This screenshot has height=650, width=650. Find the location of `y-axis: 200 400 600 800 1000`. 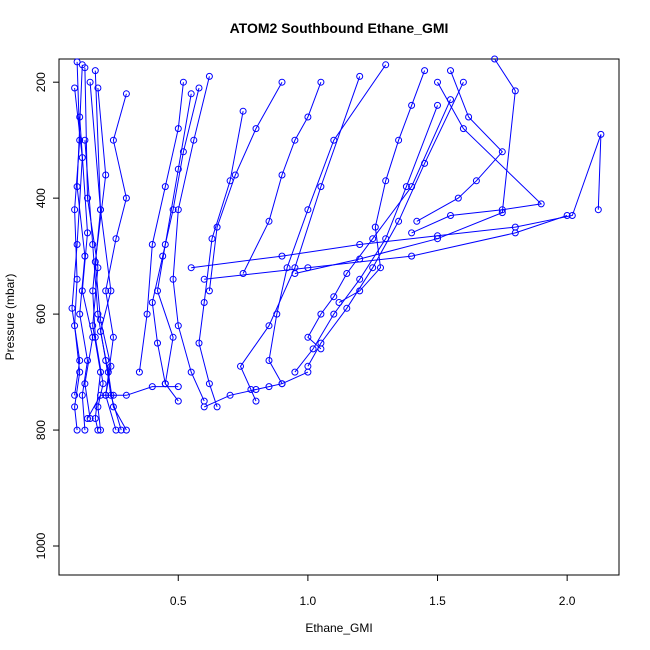

y-axis: 200 400 600 800 1000 is located at coordinates (47, 315).